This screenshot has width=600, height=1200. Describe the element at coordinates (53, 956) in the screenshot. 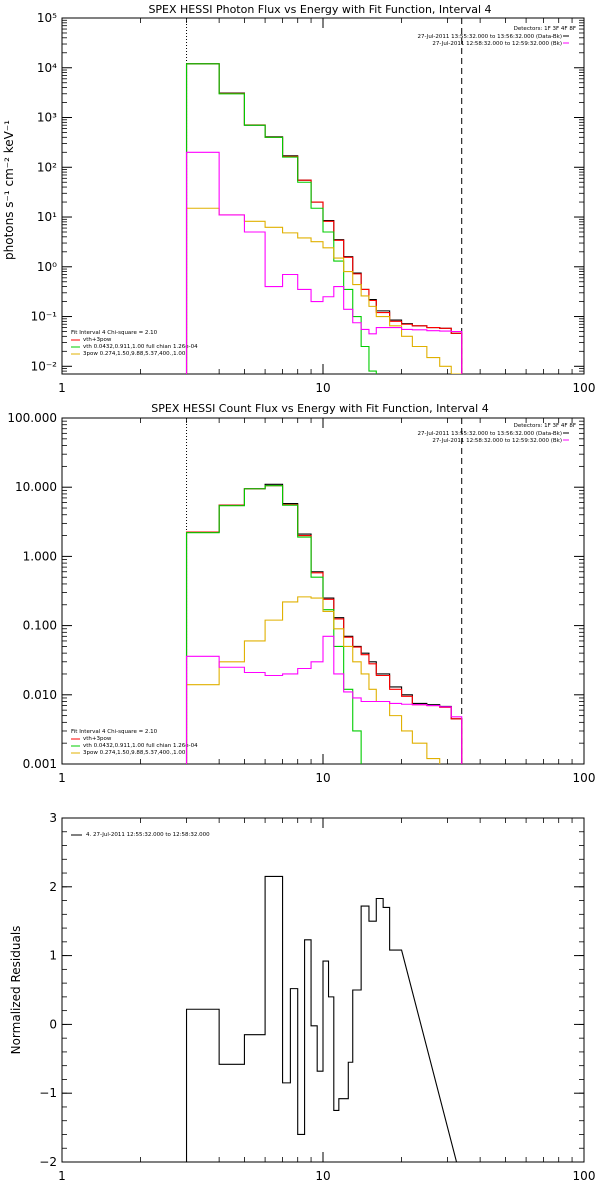

I see `residuals-y-tick-label: 1` at that location.